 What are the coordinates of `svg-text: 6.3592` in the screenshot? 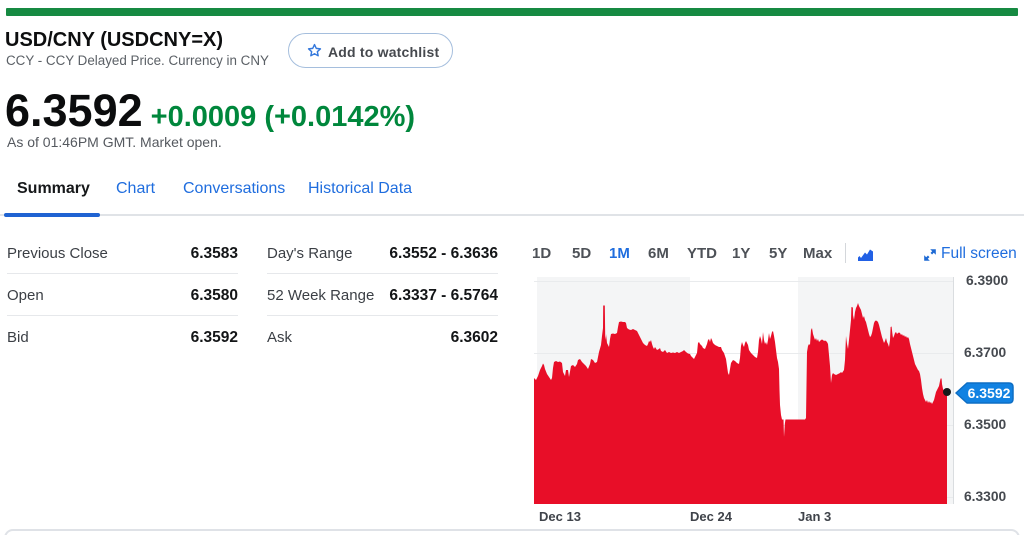 It's located at (989, 393).